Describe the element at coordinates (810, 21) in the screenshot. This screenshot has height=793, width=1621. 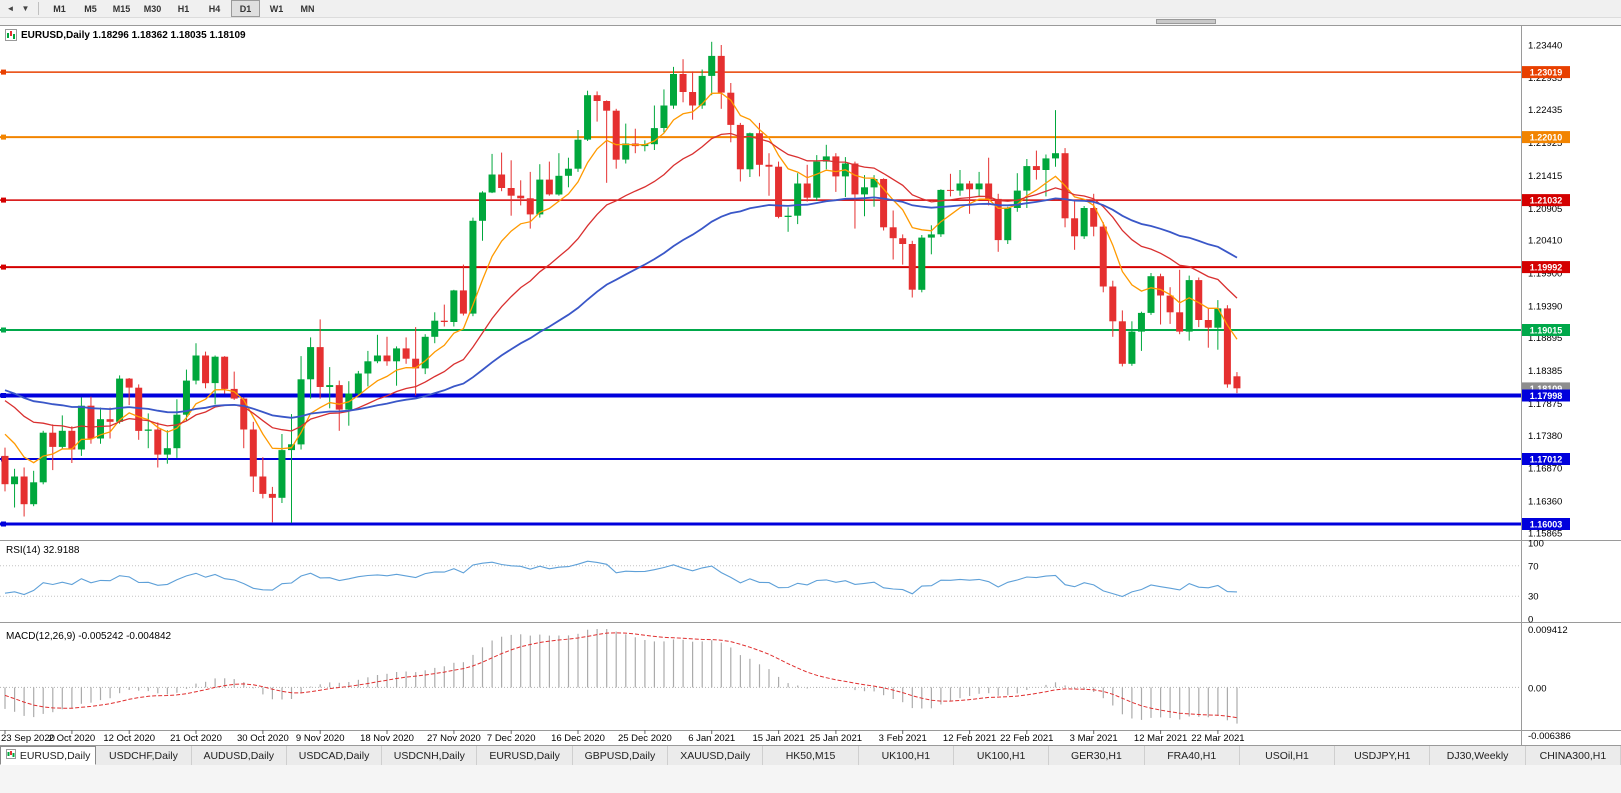
I see `chart-scrollbar` at that location.